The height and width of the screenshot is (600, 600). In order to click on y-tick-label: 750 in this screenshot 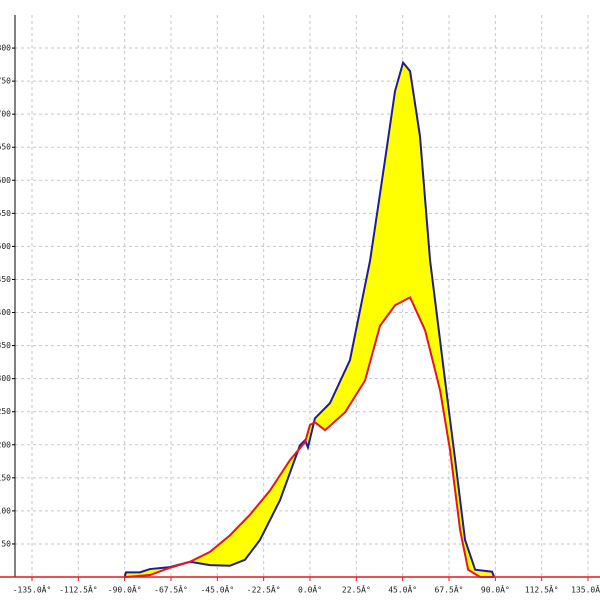, I will do `click(5, 81)`.